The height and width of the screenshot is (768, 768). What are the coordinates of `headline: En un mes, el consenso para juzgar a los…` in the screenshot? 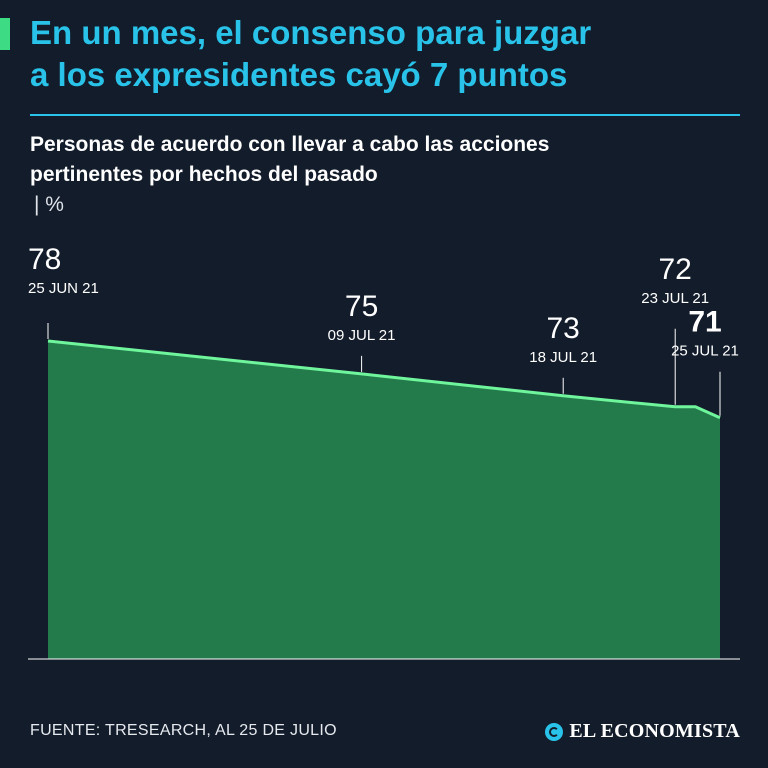 It's located at (390, 54).